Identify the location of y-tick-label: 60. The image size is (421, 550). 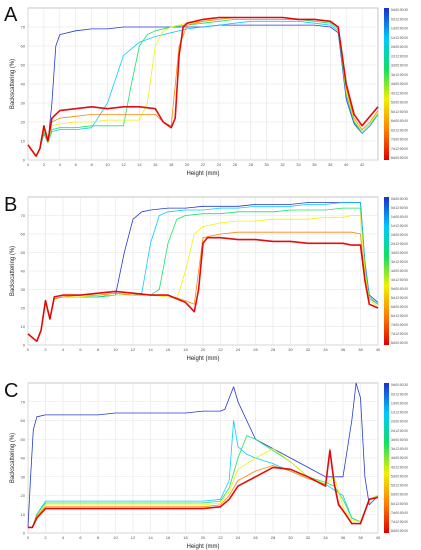
(23, 234).